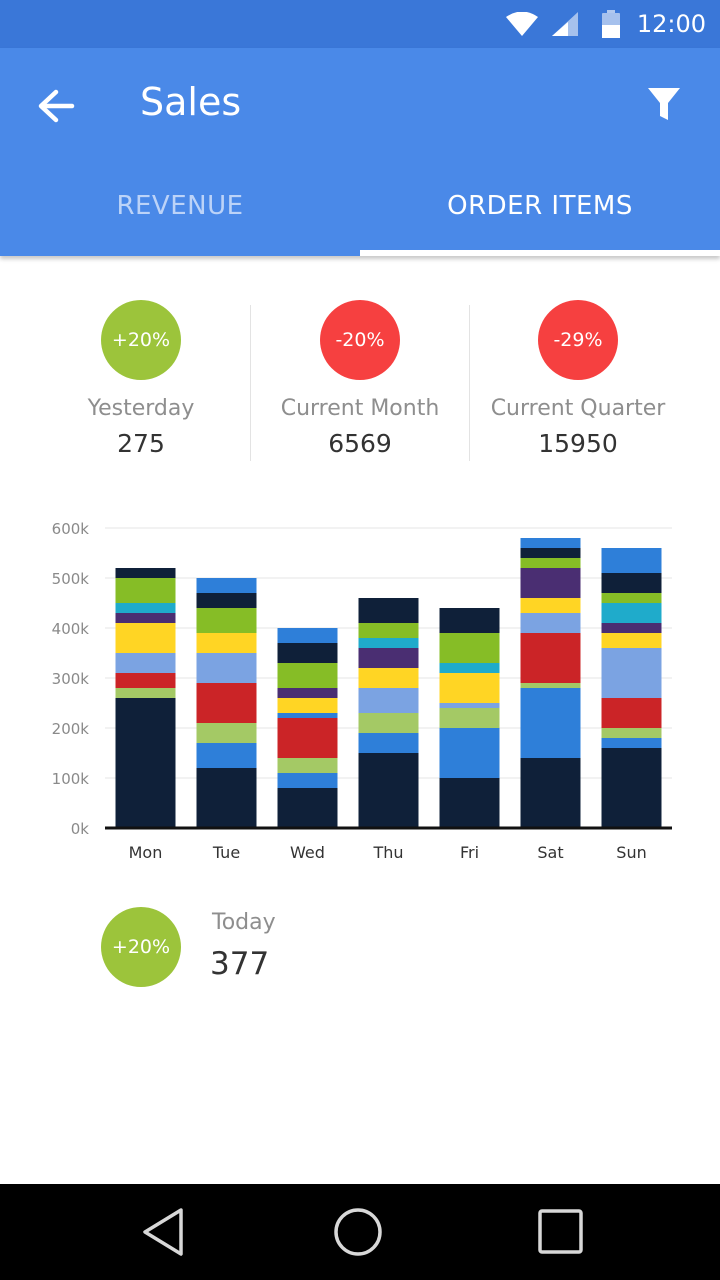 Image resolution: width=720 pixels, height=1280 pixels. I want to click on stat-value: 6569, so click(360, 443).